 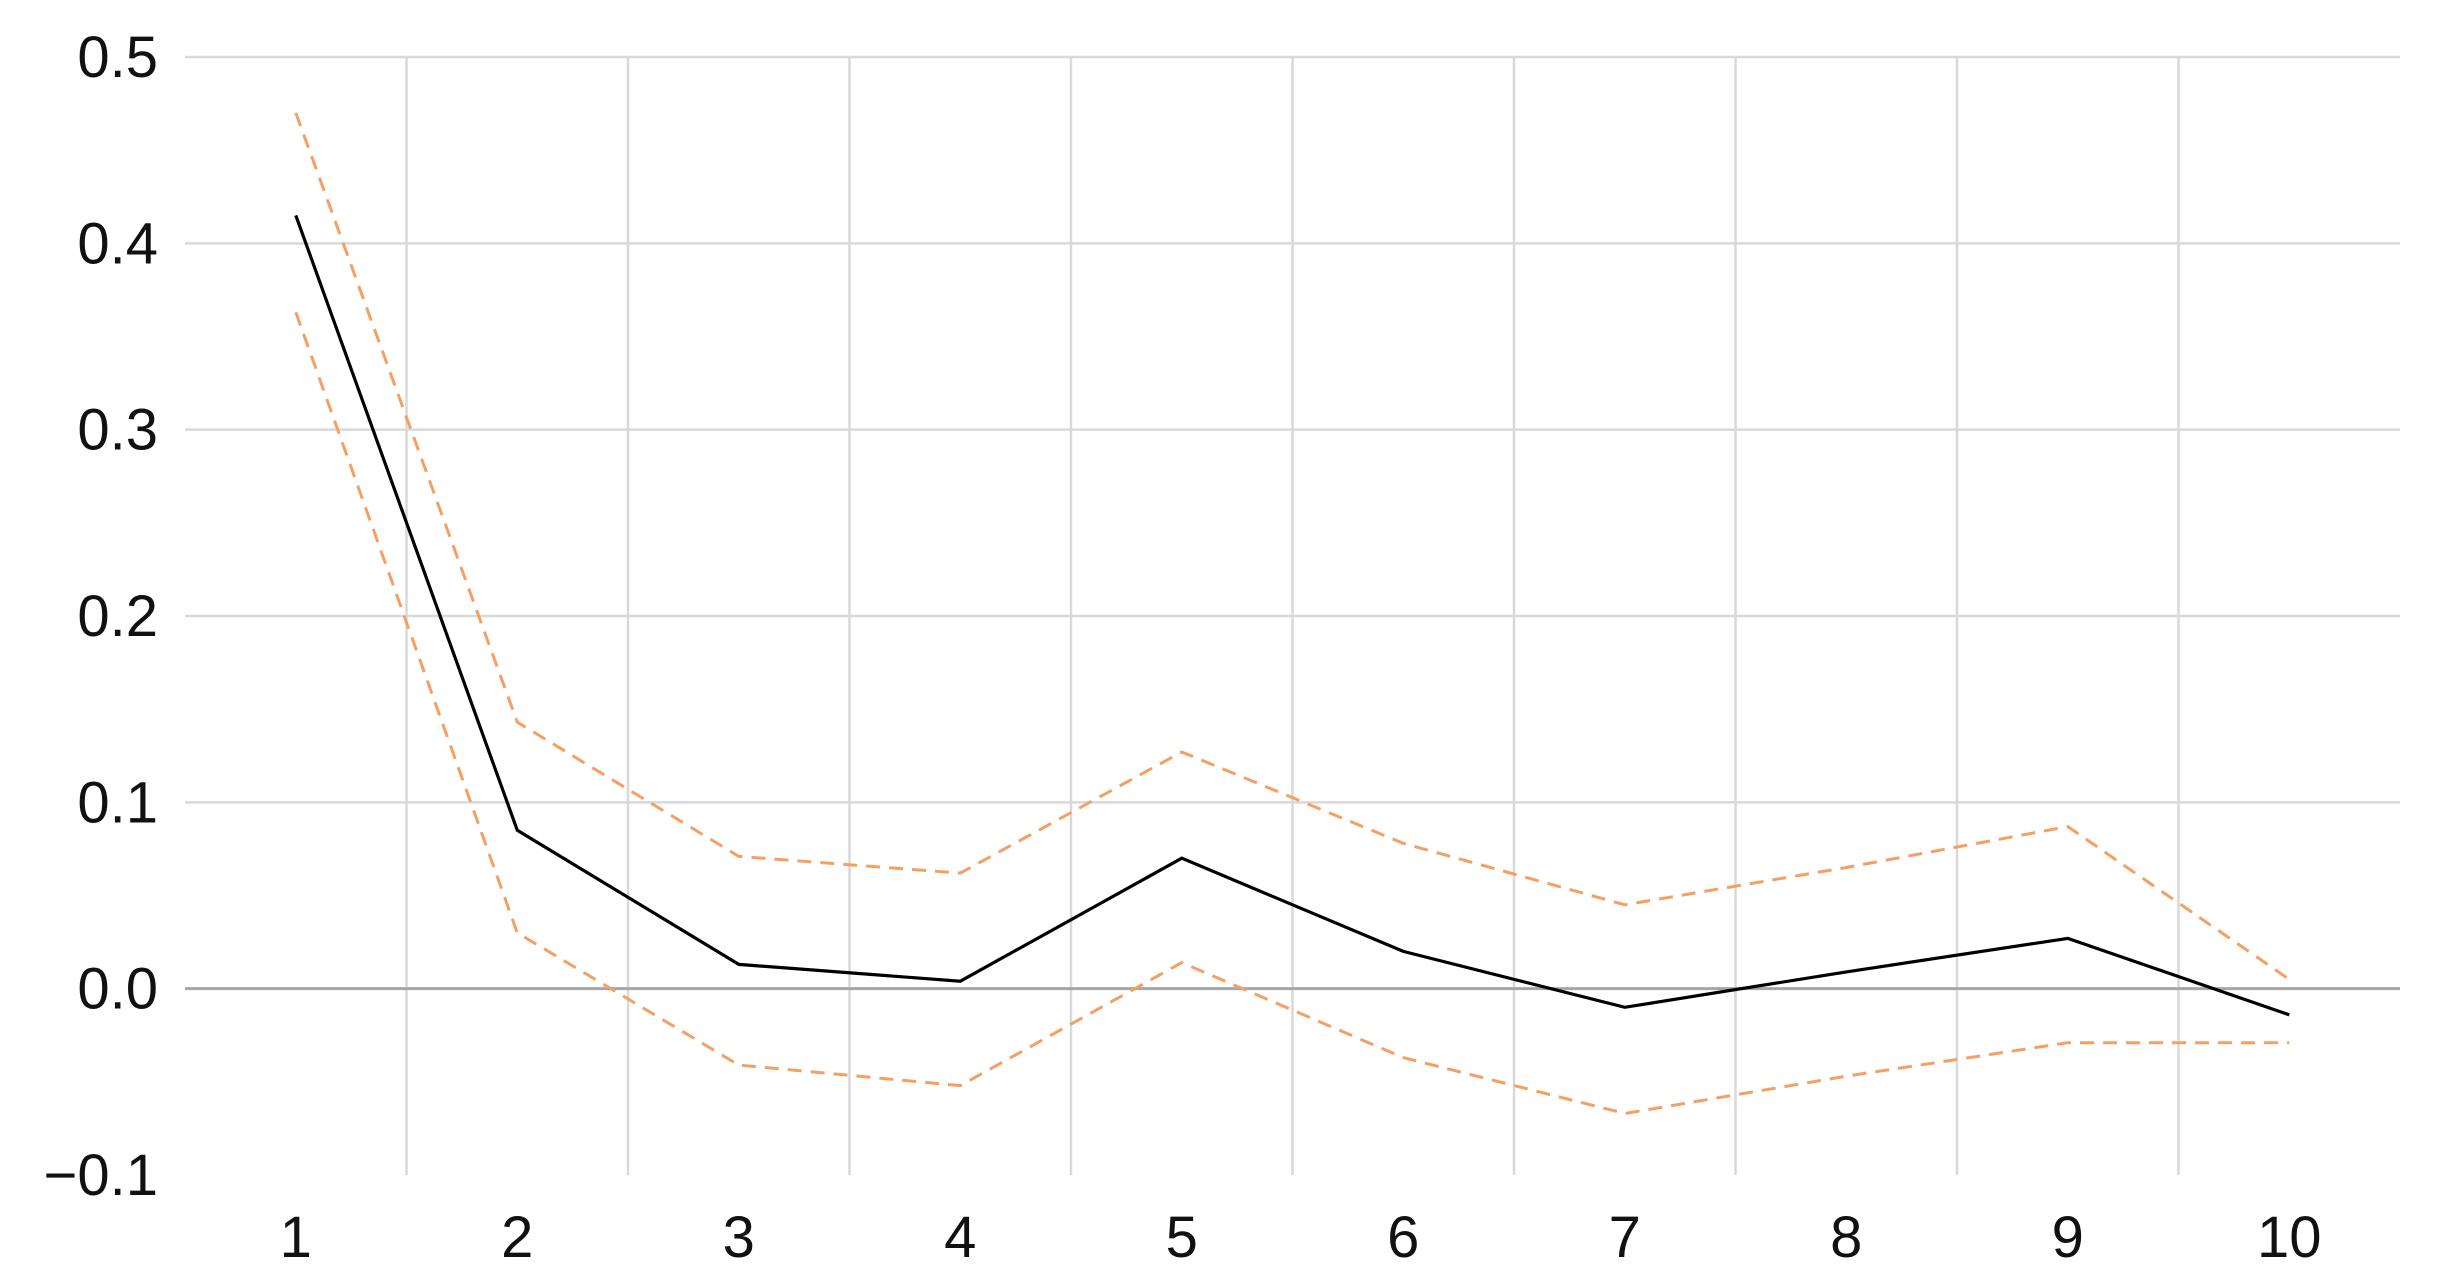 What do you see at coordinates (117, 57) in the screenshot?
I see `y-tick-label: 0.5` at bounding box center [117, 57].